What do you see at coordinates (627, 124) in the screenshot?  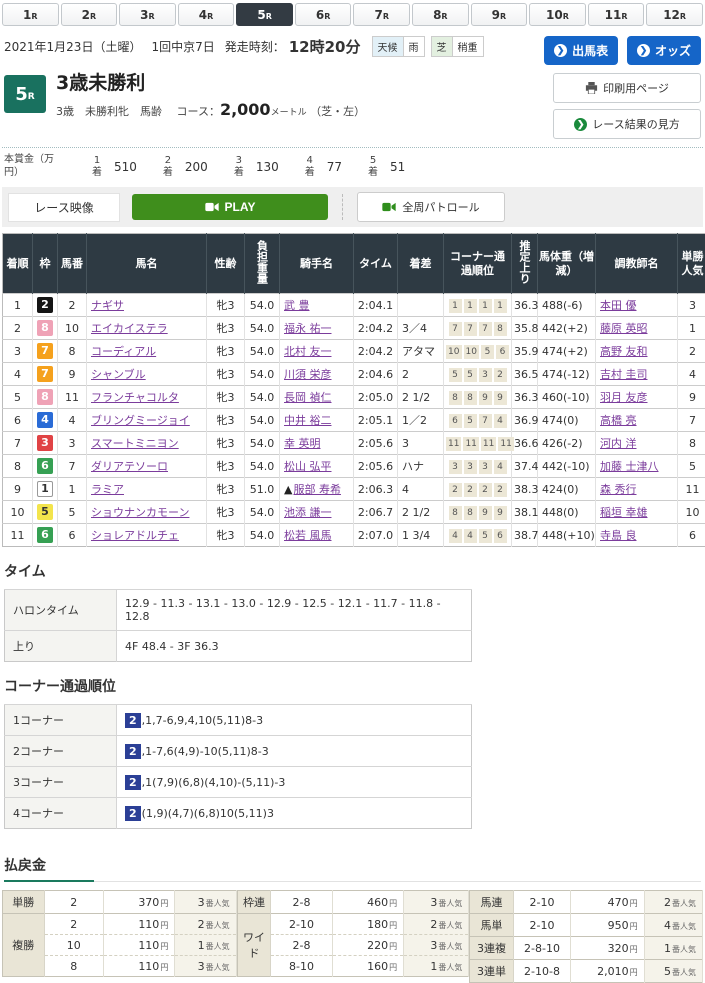 I see `result-guide-button: ❯ レース結果の見方` at bounding box center [627, 124].